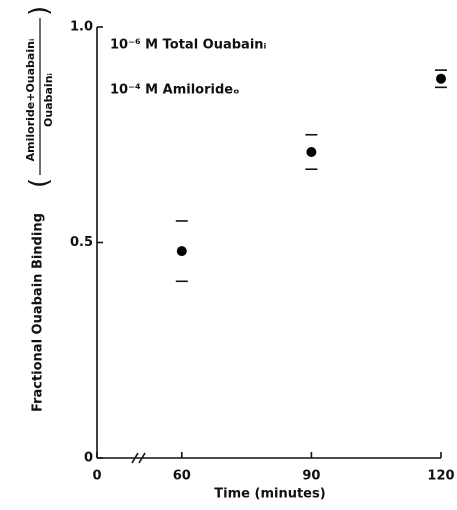  I want to click on y-label: Fractional Ouabain Binding, so click(38, 312).